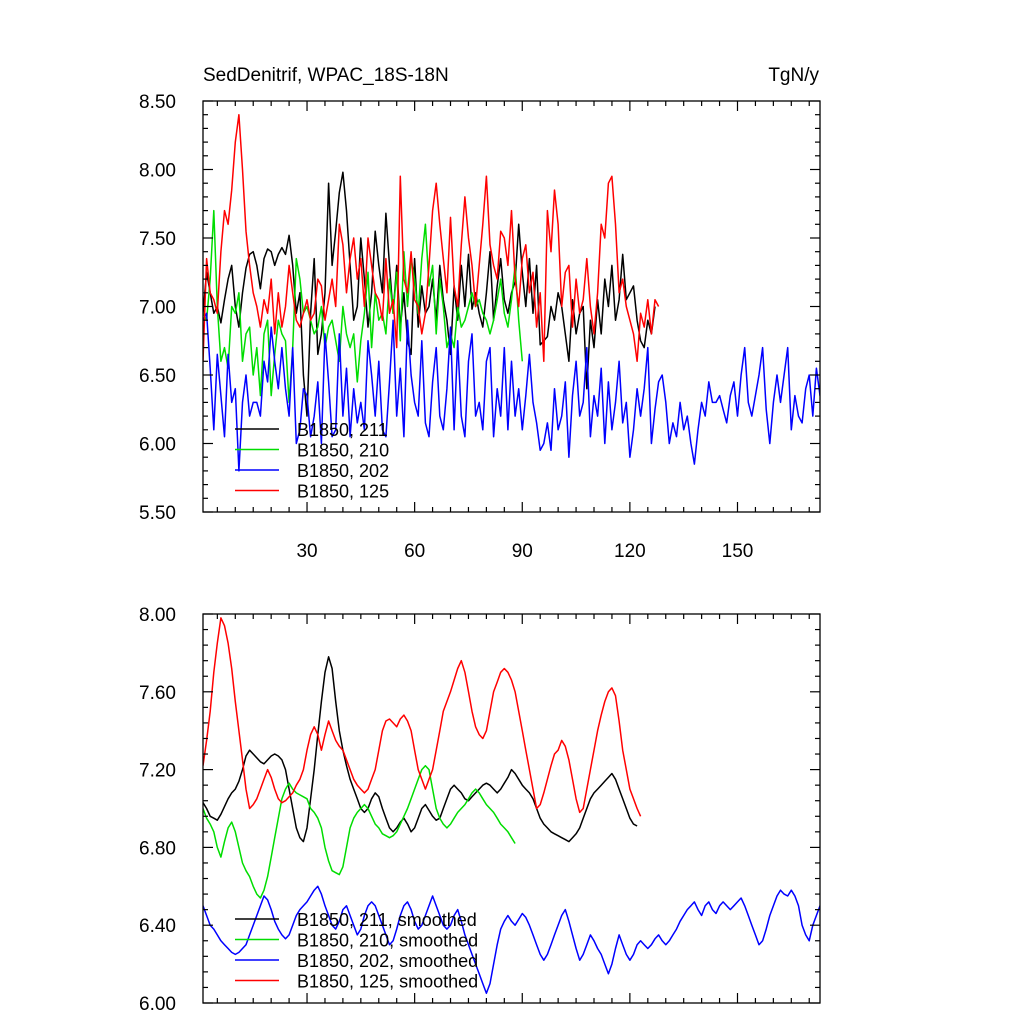  What do you see at coordinates (363, 306) in the screenshot?
I see `chart-0-series-1-line` at bounding box center [363, 306].